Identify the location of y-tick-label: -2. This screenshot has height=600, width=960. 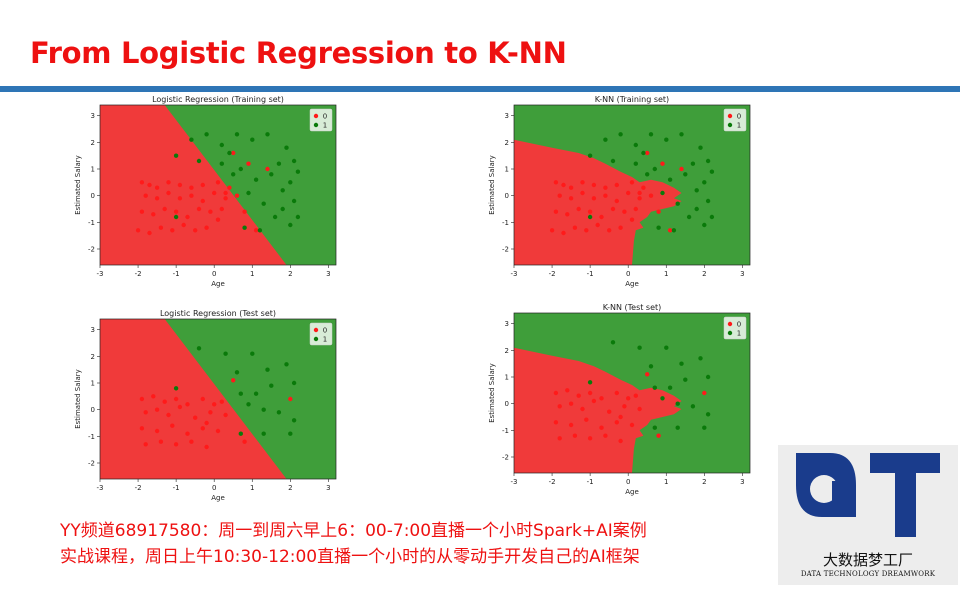
(505, 458).